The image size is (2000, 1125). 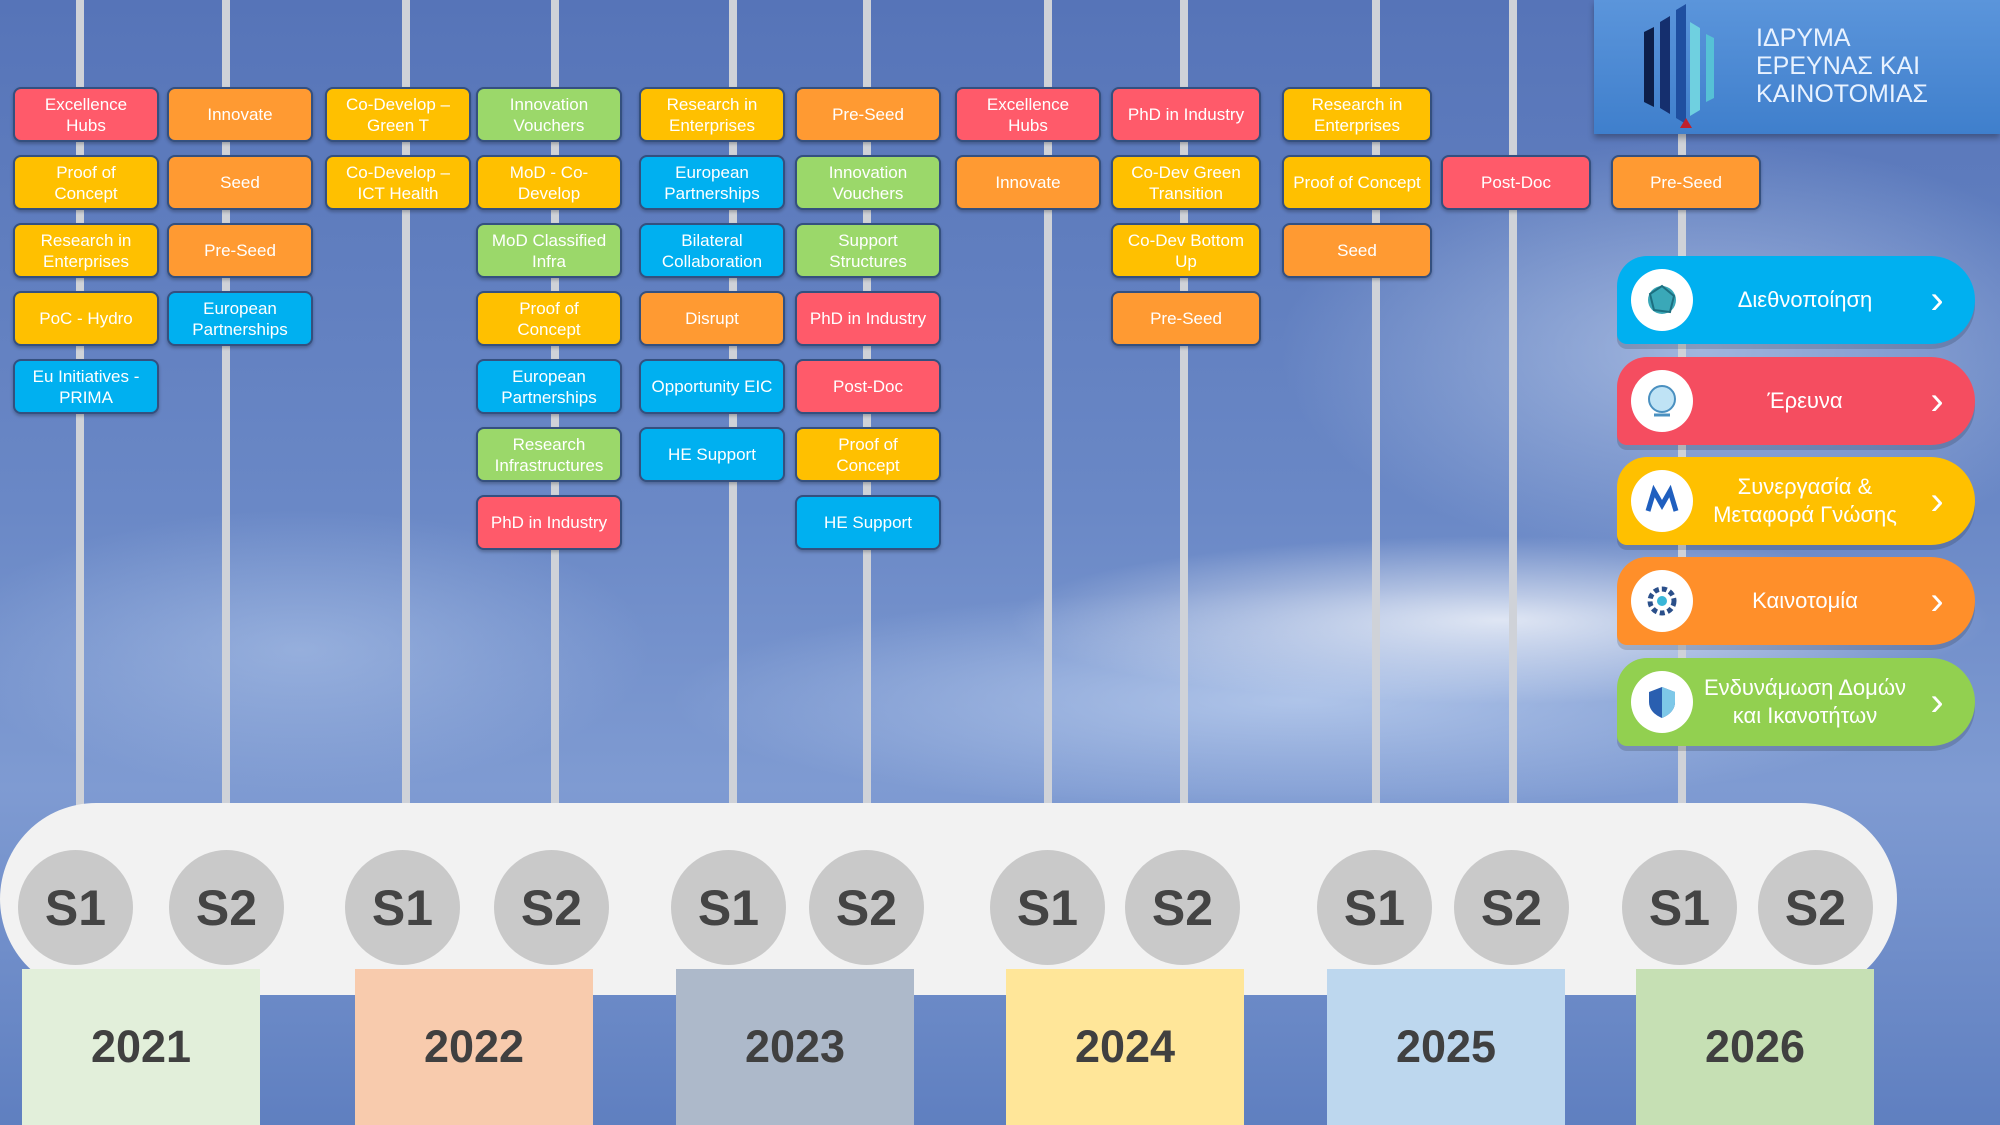 I want to click on category-button: Συνεργασία & Μεταφορά Γνώσης ›, so click(x=1796, y=501).